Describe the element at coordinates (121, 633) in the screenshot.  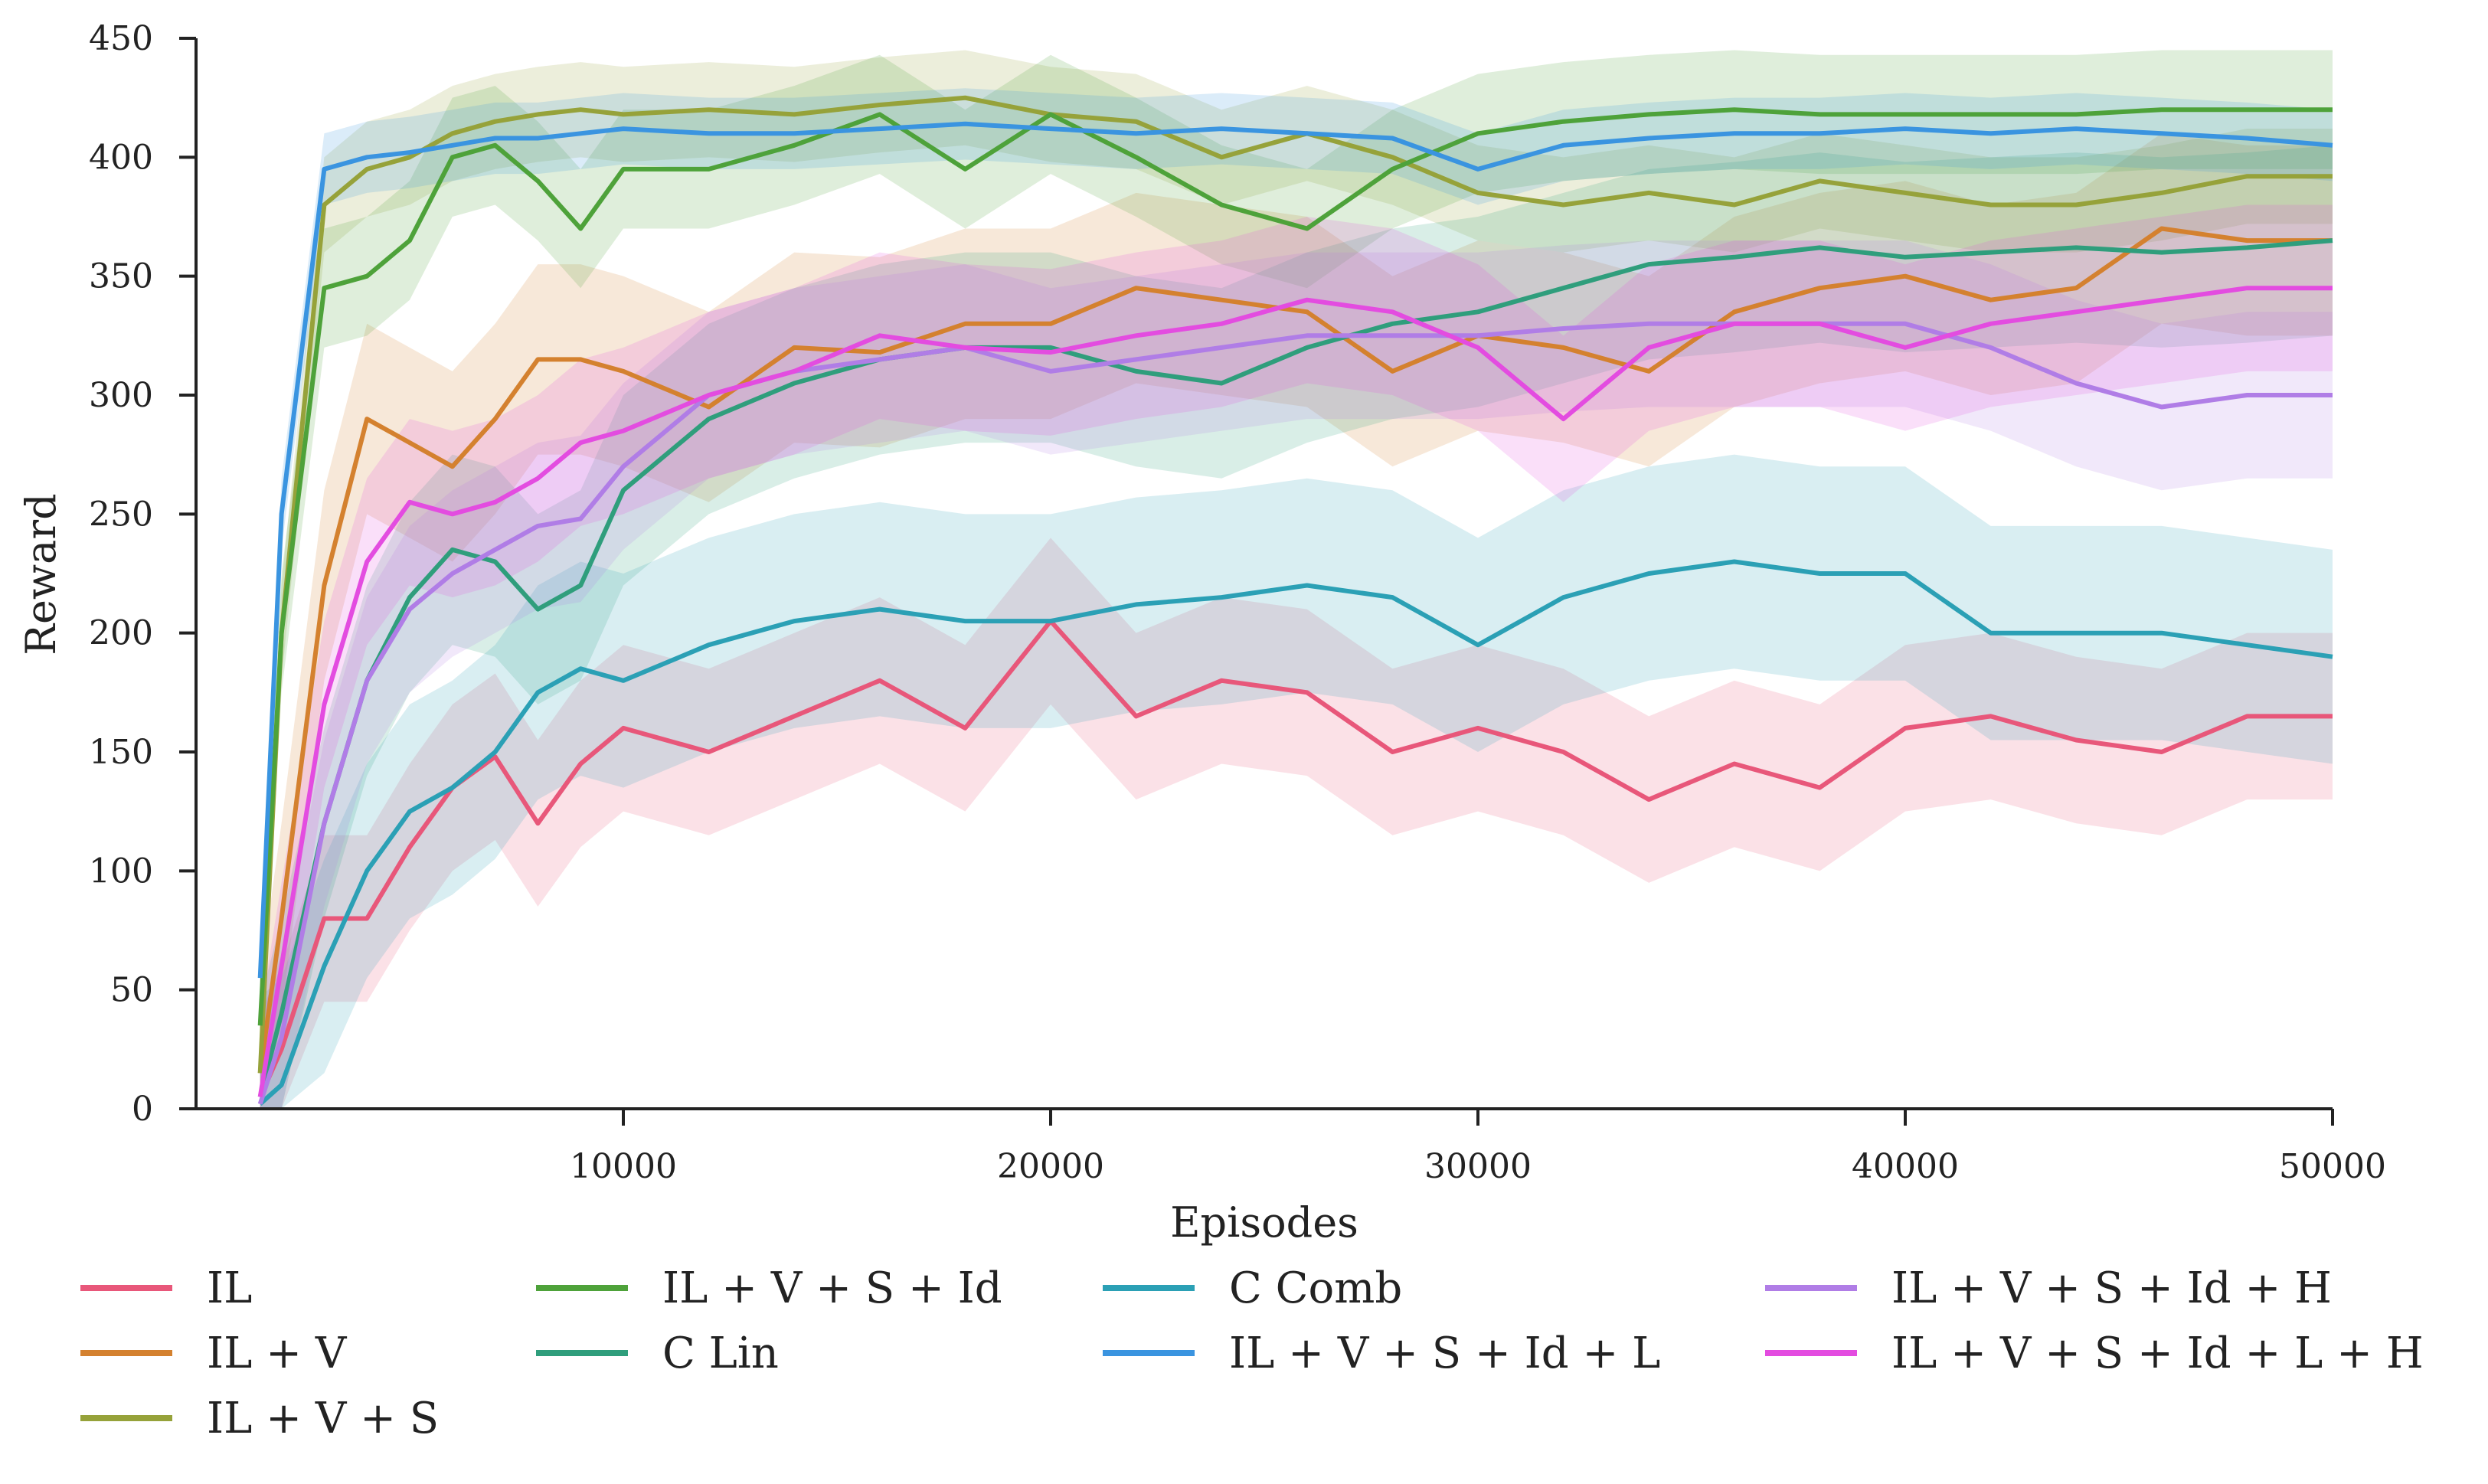
I see `y-tick-label: 200` at that location.